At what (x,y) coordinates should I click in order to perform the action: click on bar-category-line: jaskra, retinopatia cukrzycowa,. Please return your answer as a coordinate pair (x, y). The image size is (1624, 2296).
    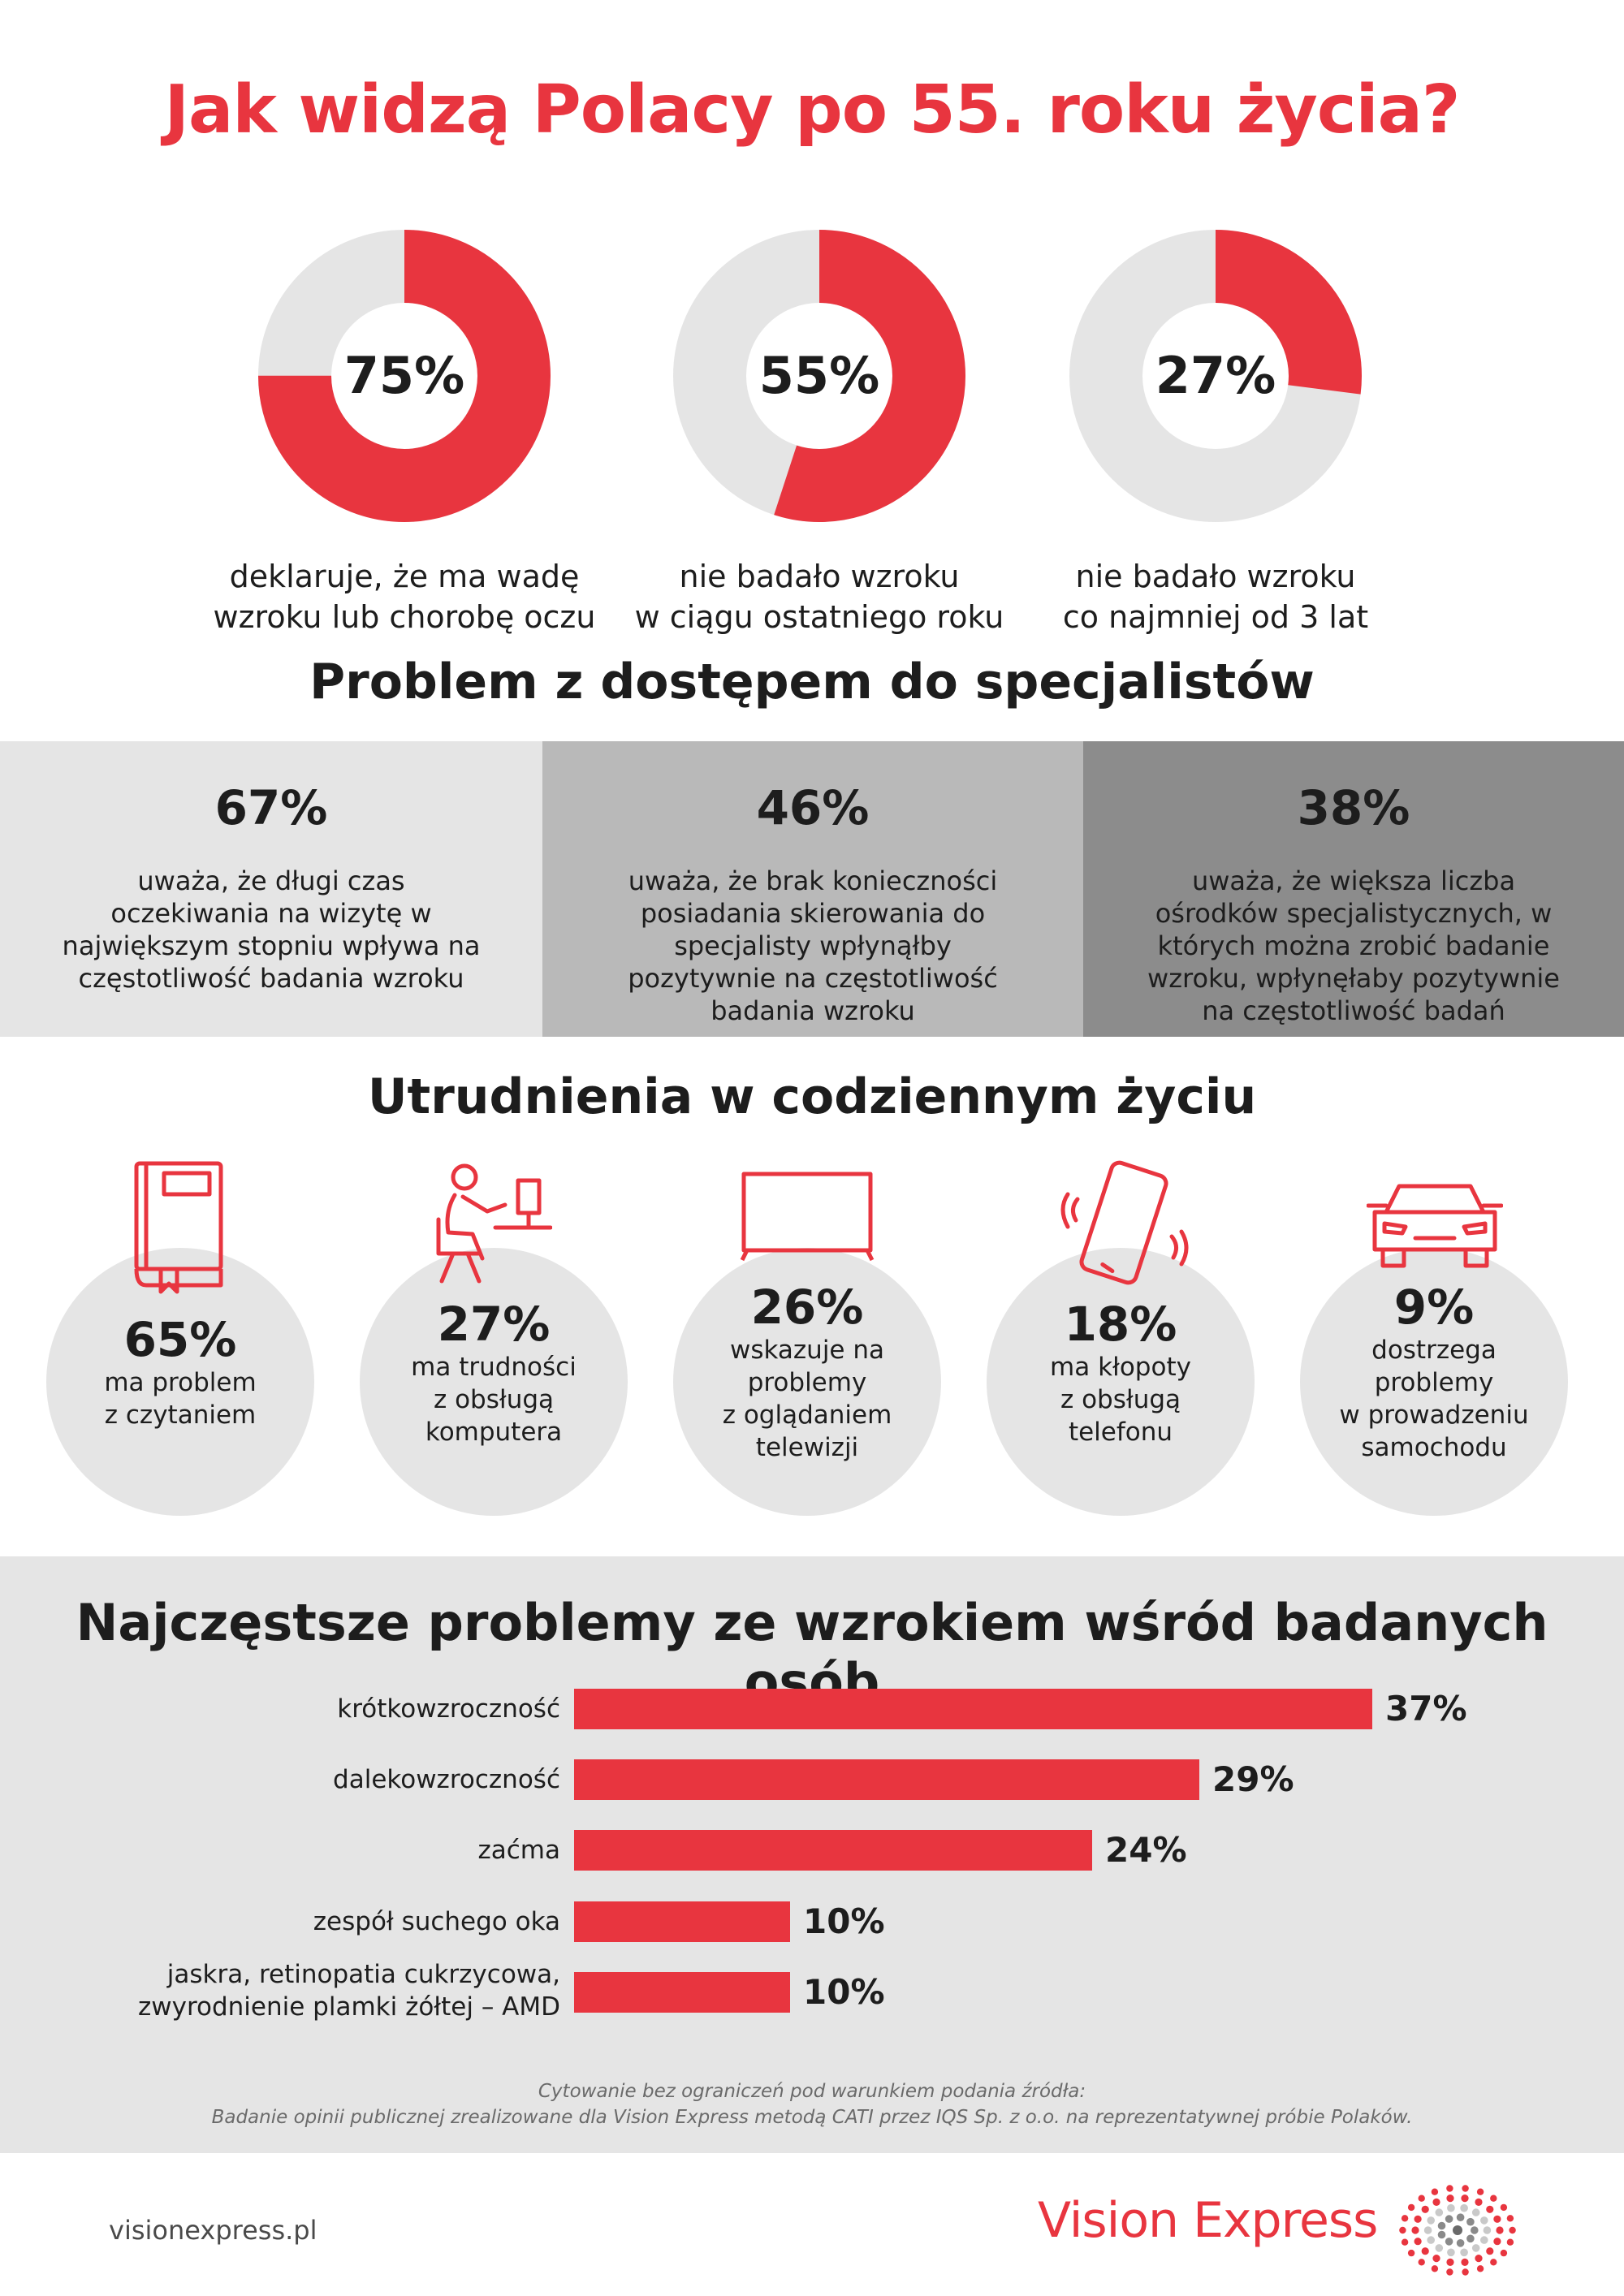
    Looking at the image, I should click on (363, 1974).